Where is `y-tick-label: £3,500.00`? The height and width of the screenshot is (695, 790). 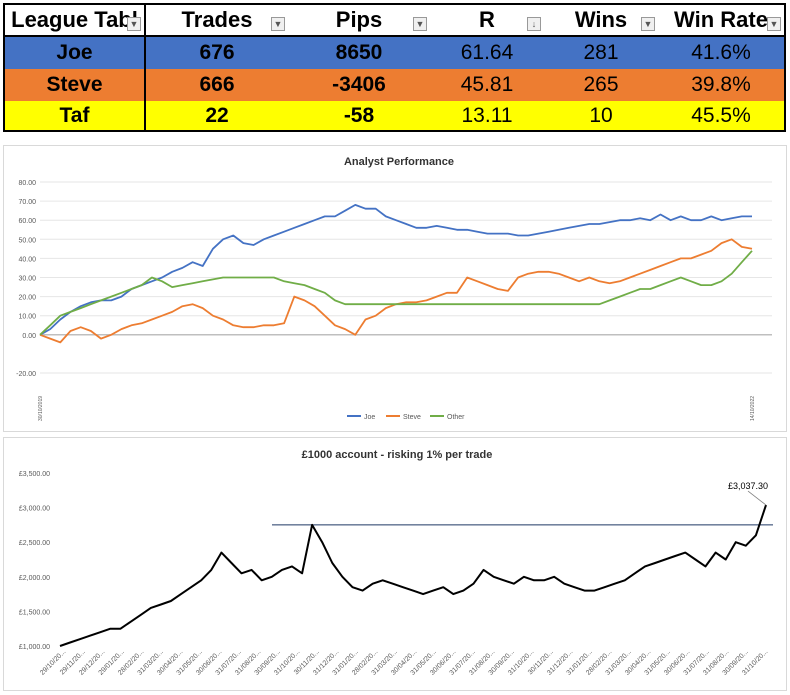 y-tick-label: £3,500.00 is located at coordinates (34, 474).